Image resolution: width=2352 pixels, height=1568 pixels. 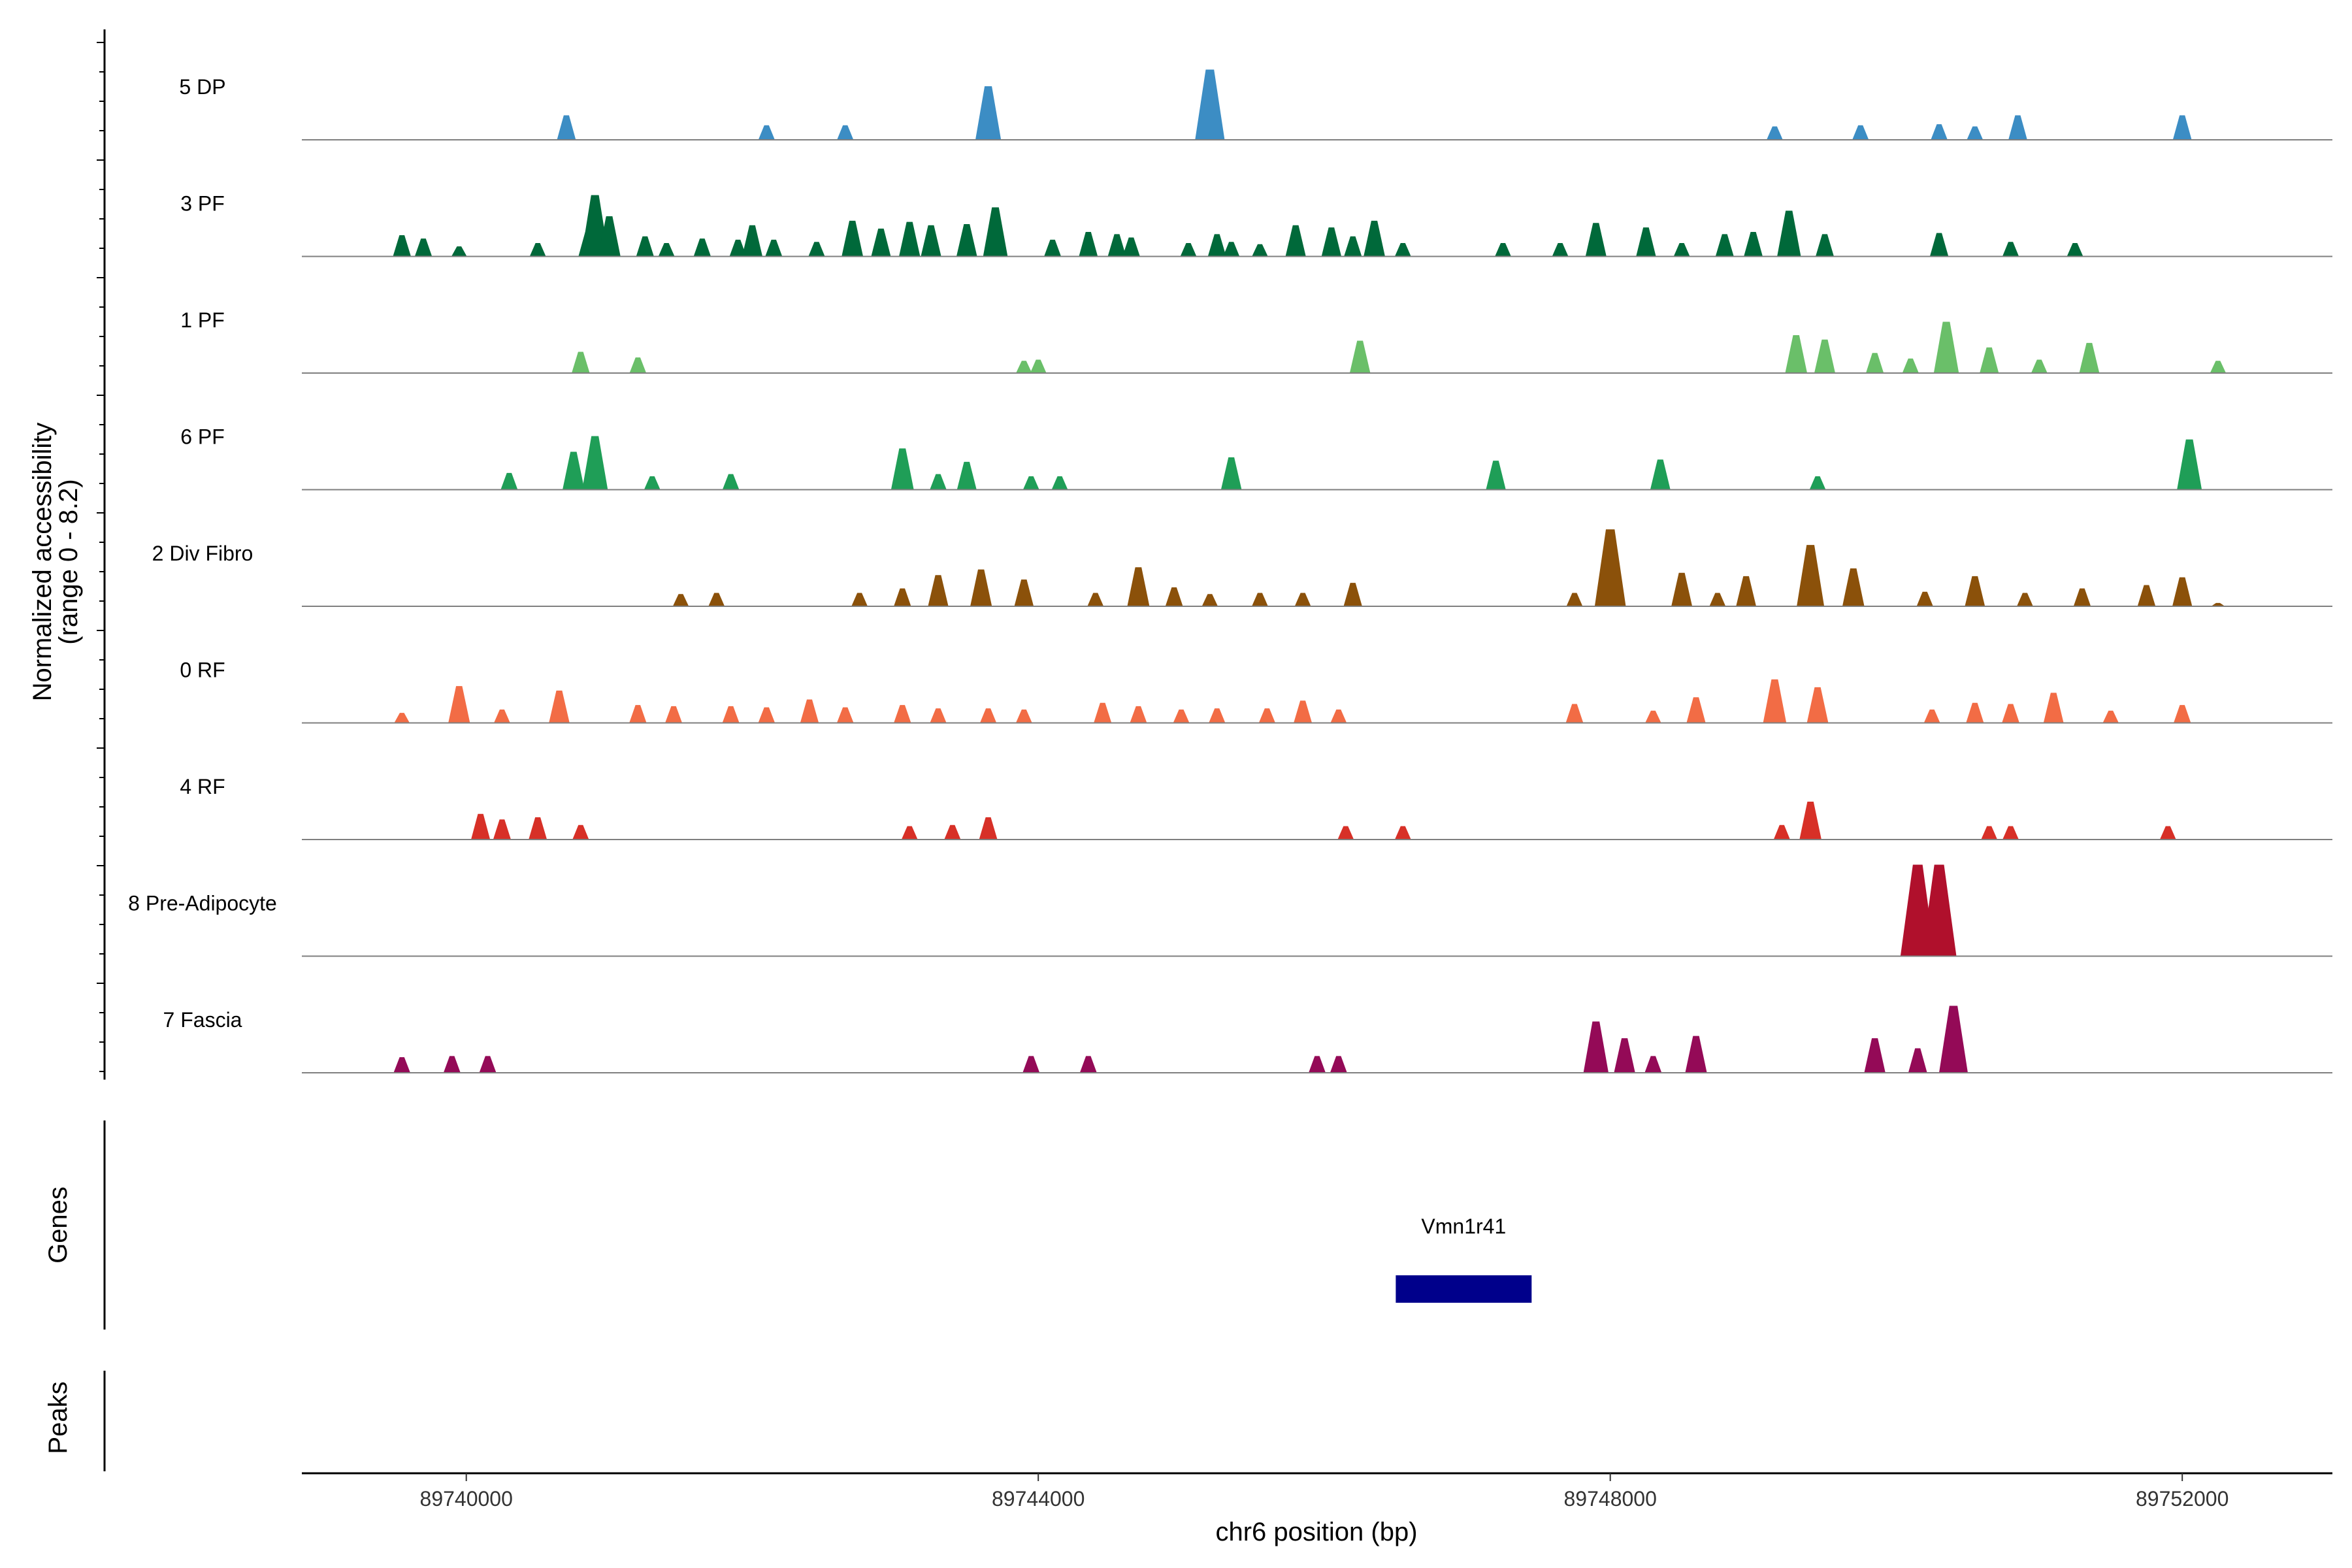 I want to click on track-6: 4 RF, so click(x=1256, y=807).